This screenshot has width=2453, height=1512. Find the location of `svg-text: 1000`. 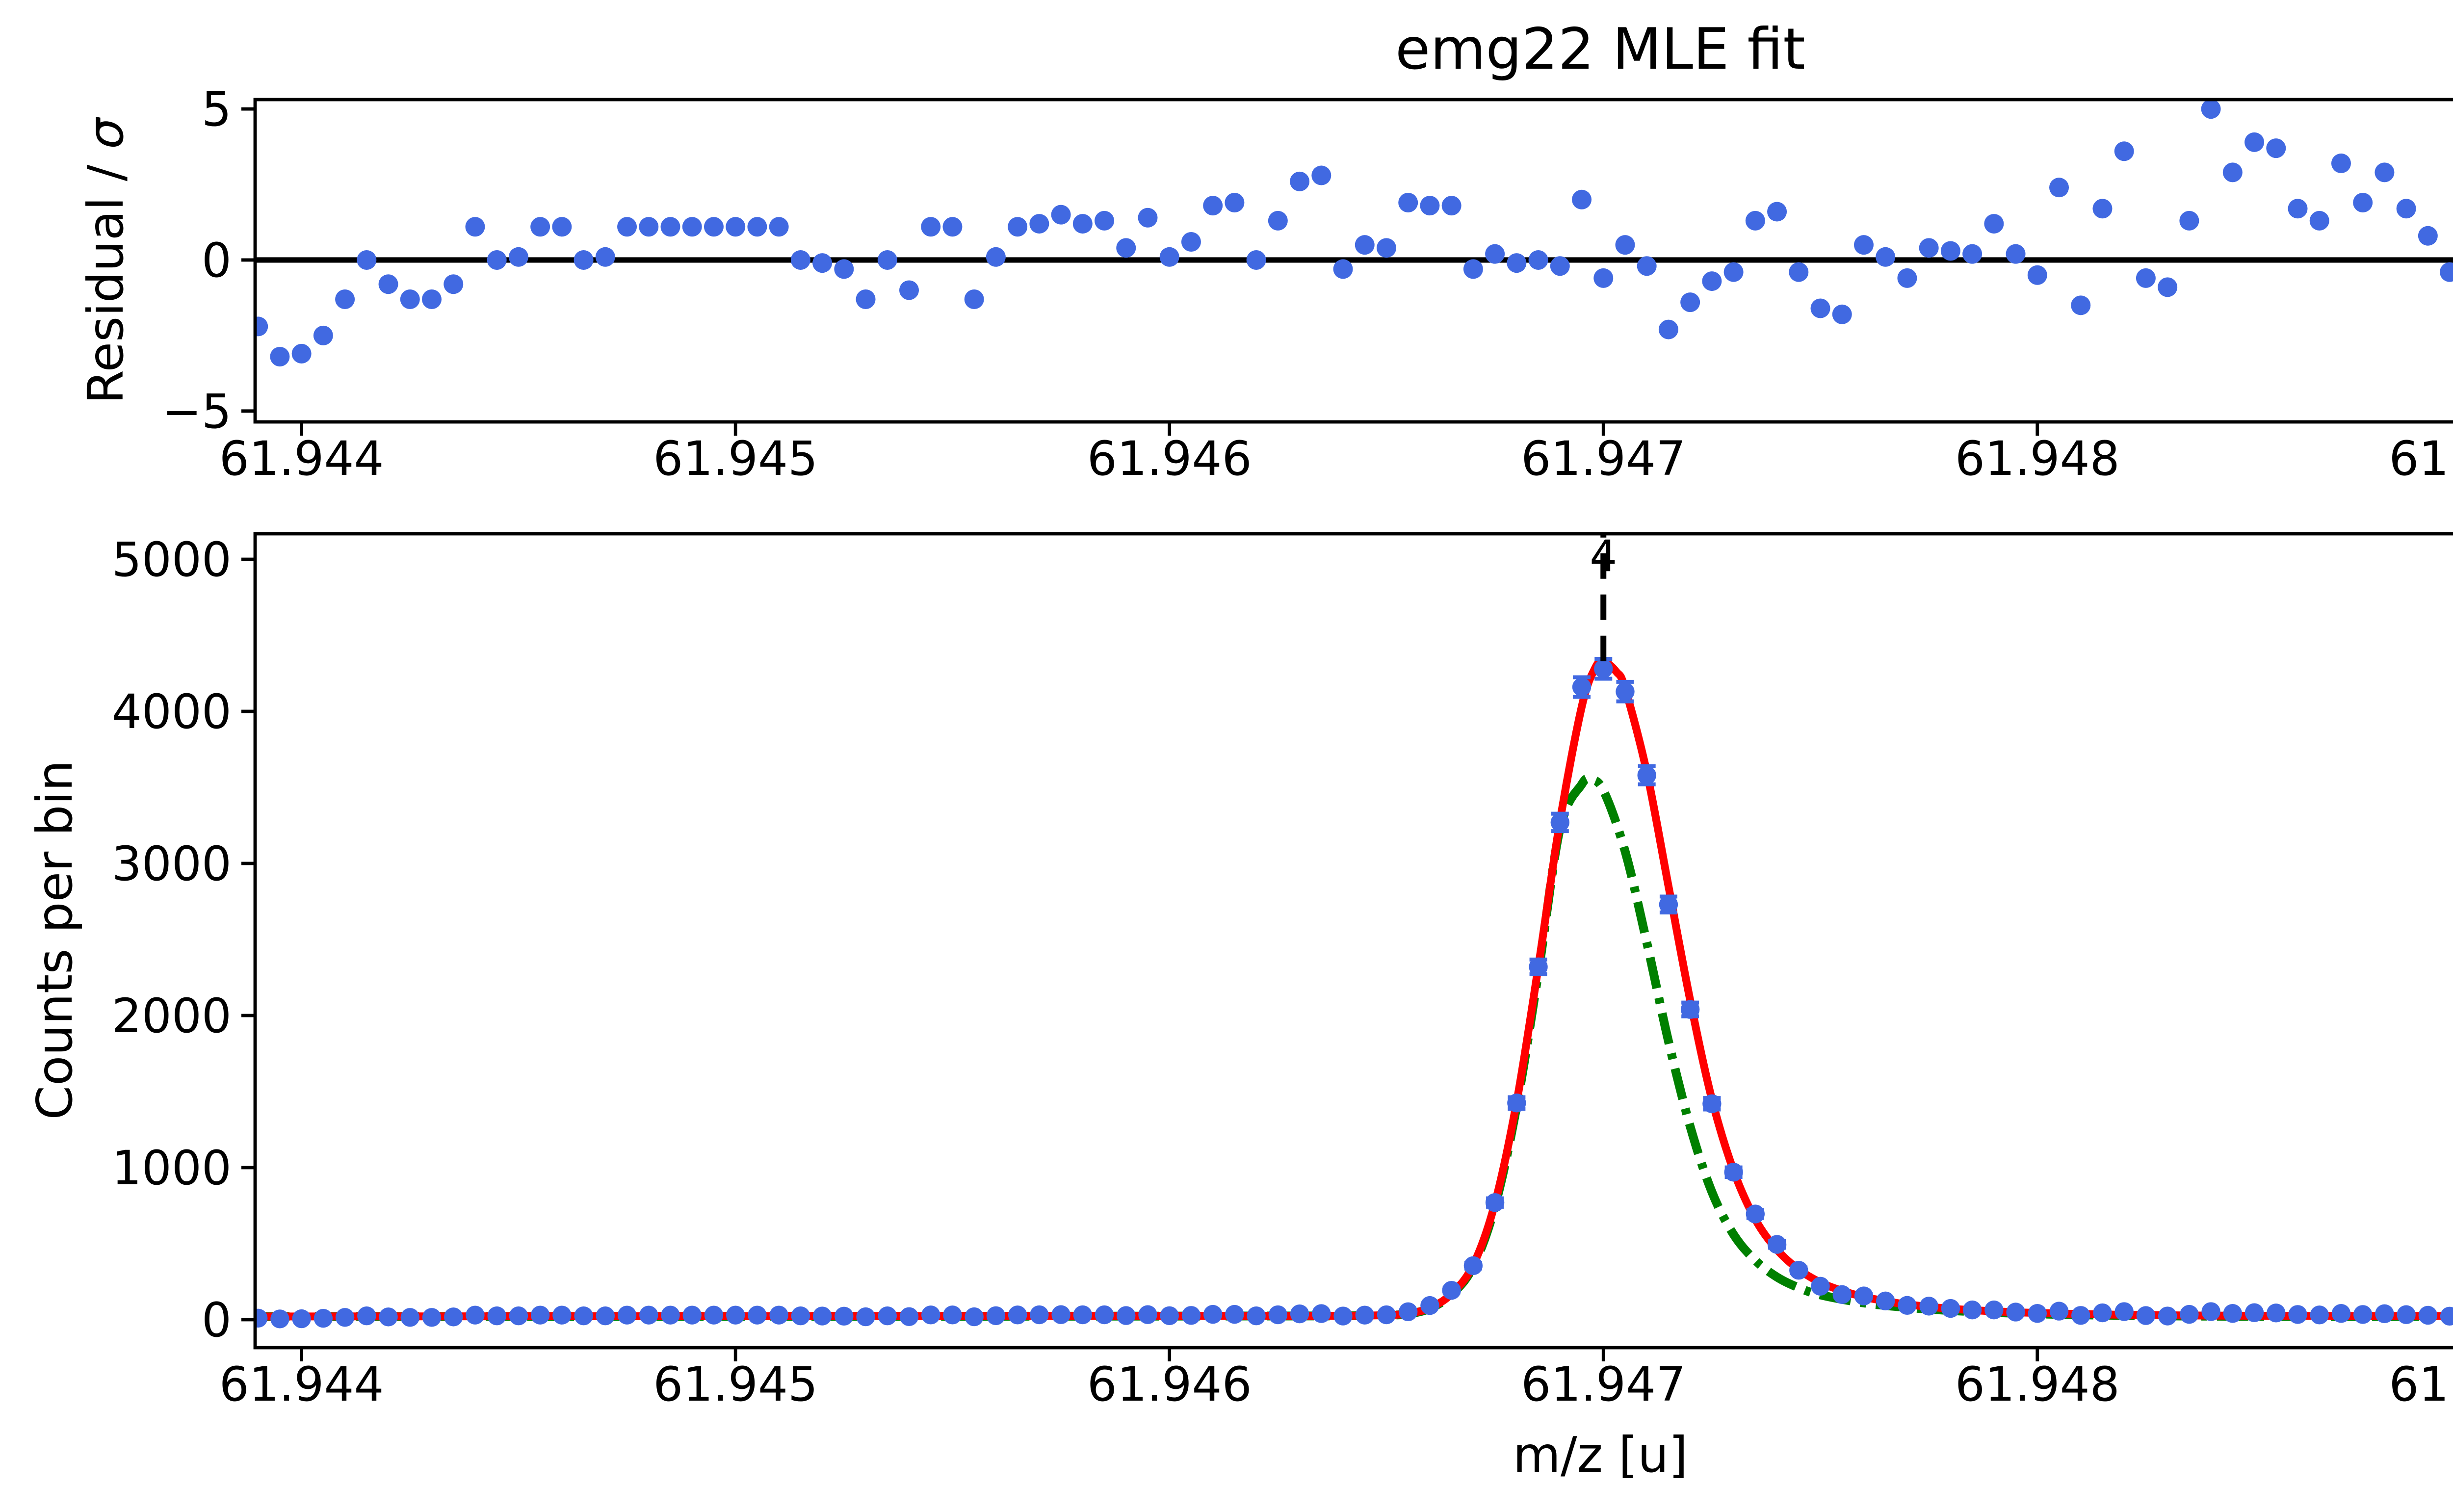

svg-text: 1000 is located at coordinates (172, 1168).